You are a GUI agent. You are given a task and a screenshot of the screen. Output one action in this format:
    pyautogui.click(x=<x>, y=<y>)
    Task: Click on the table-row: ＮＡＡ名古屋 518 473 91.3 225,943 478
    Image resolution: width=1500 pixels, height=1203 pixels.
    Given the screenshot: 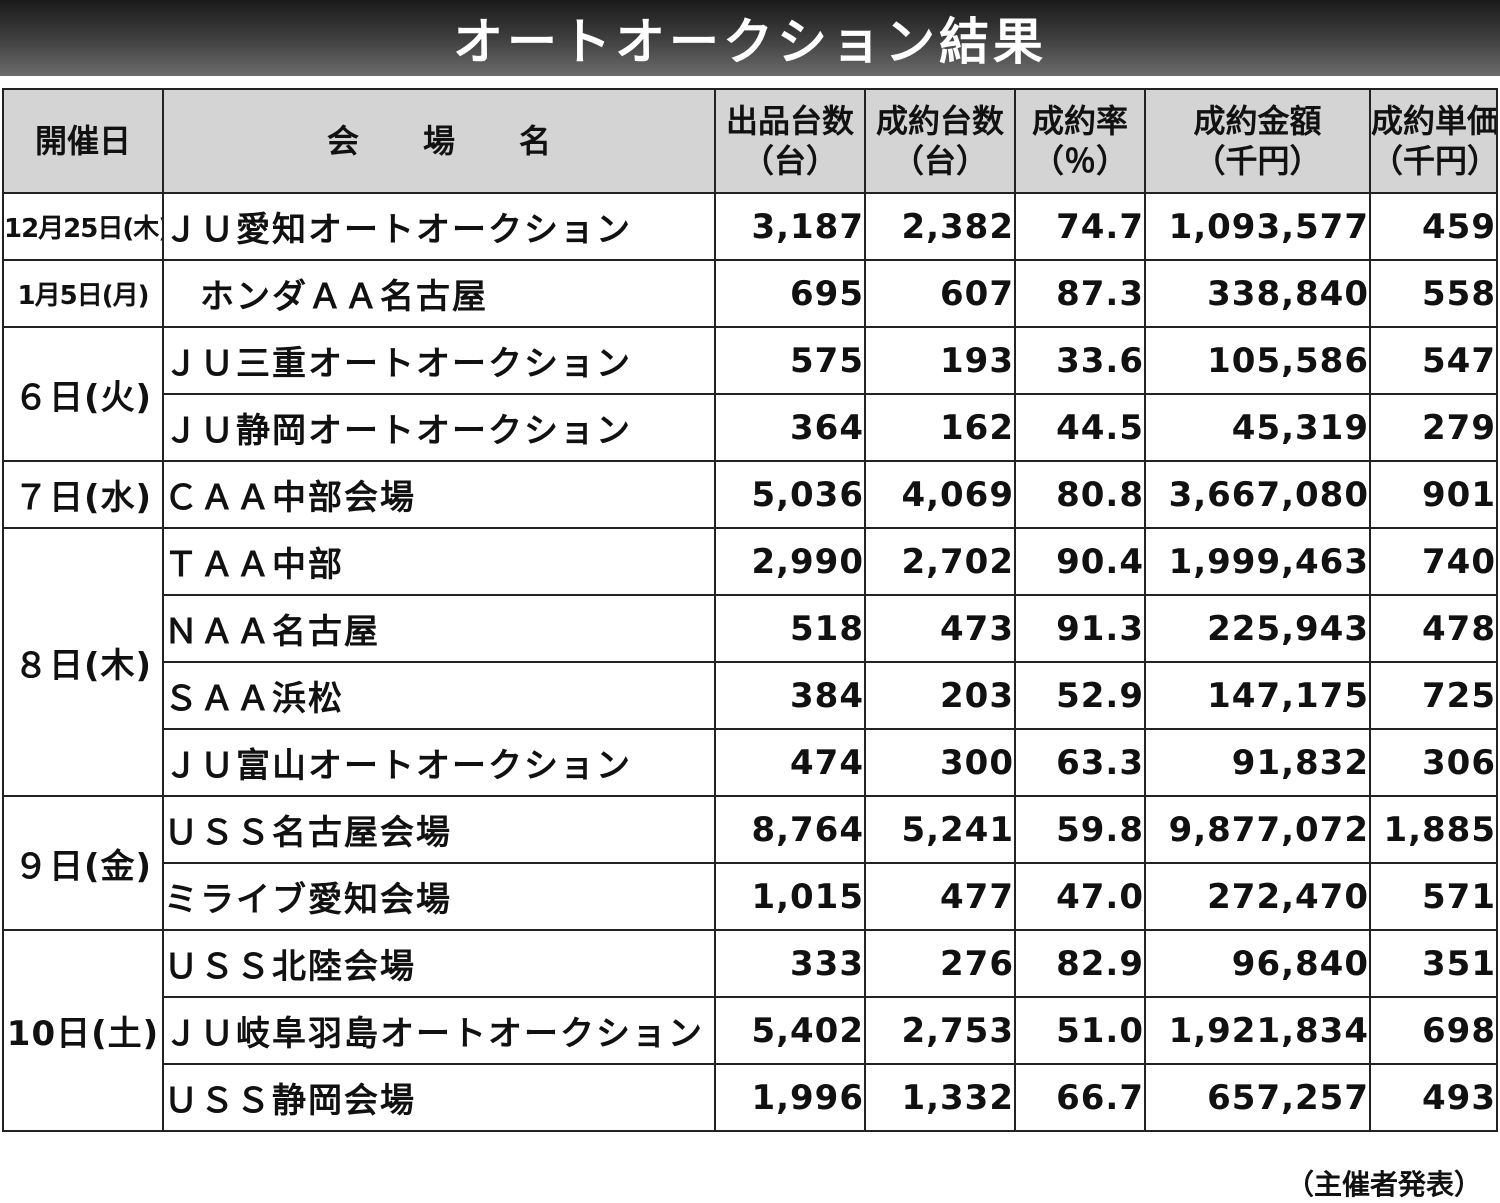 What is the action you would take?
    pyautogui.click(x=750, y=628)
    